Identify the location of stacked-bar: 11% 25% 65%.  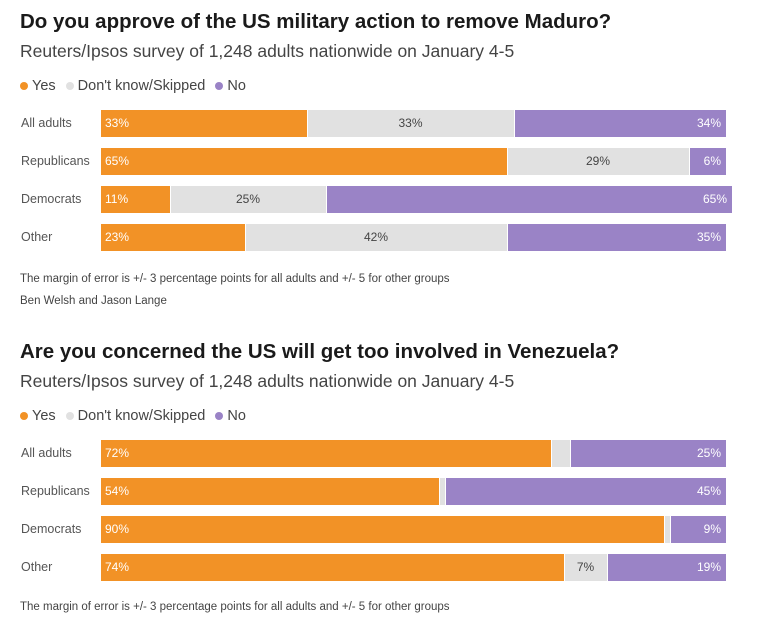
(416, 199).